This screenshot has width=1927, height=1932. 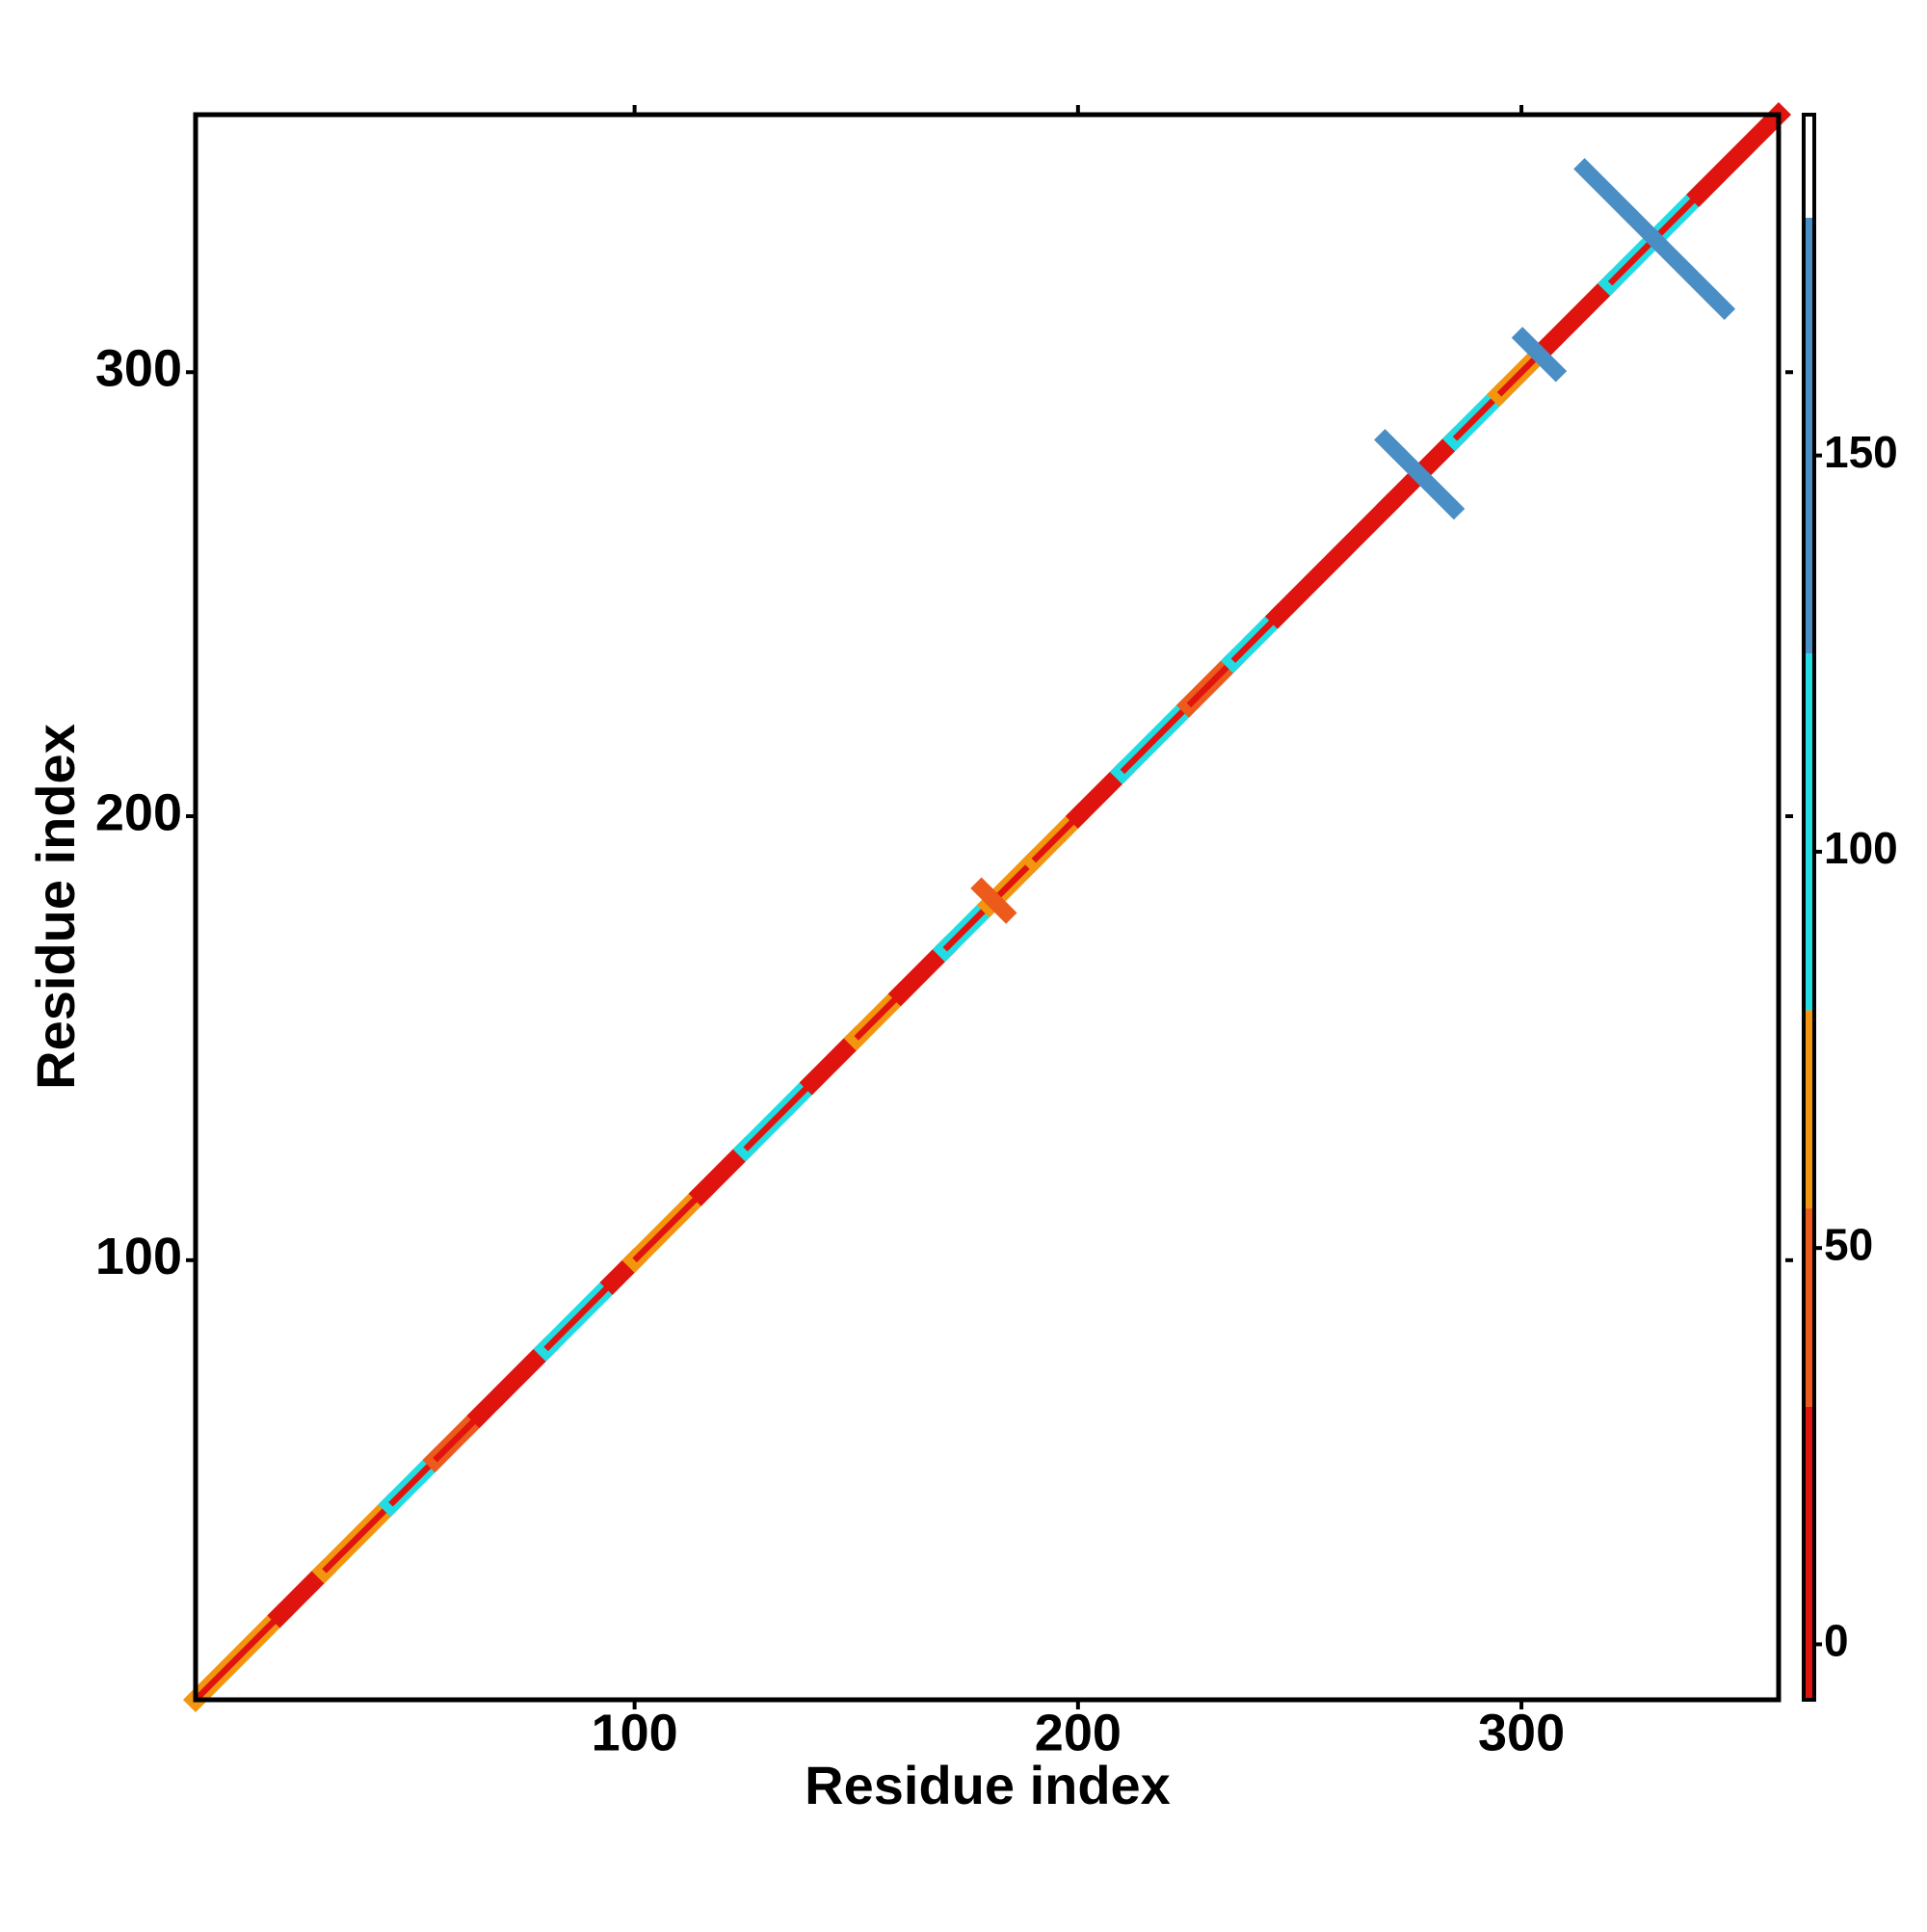 I want to click on x-tick-label: 200, so click(x=1078, y=1732).